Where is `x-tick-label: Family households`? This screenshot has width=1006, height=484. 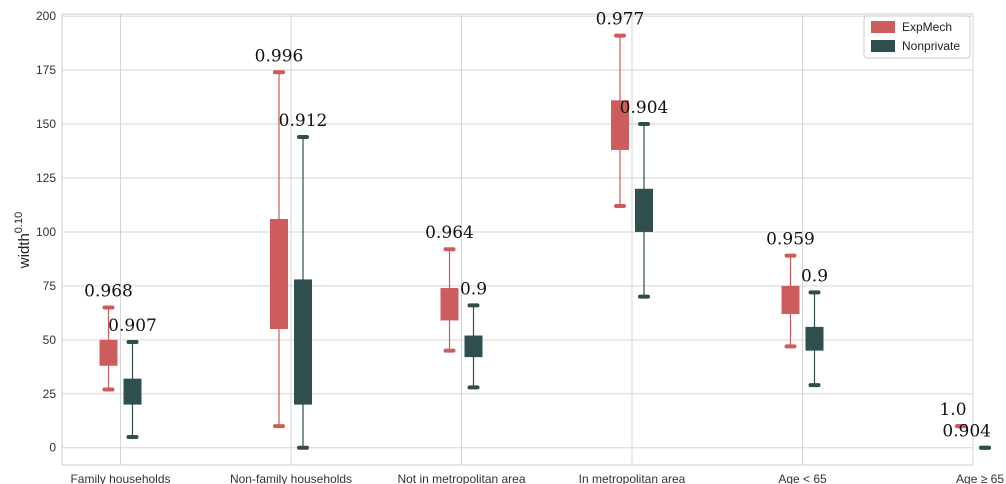
x-tick-label: Family households is located at coordinates (120, 478).